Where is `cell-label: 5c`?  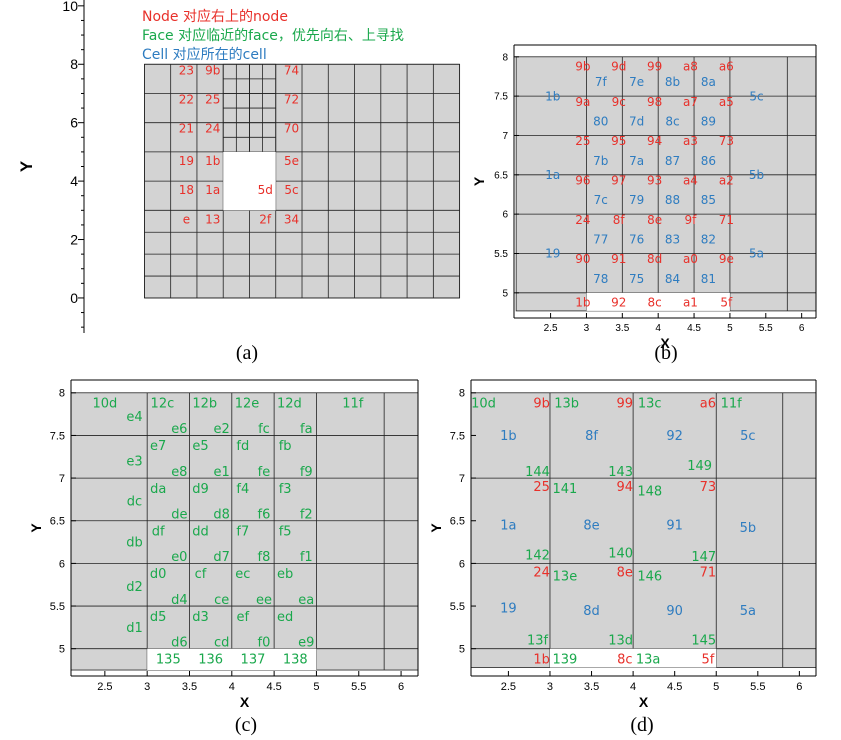 cell-label: 5c is located at coordinates (756, 96).